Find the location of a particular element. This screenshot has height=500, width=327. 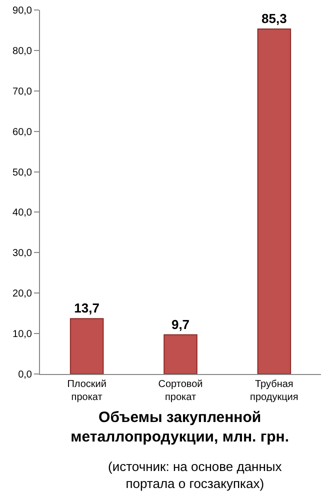

data-label: 9,7 is located at coordinates (180, 324).